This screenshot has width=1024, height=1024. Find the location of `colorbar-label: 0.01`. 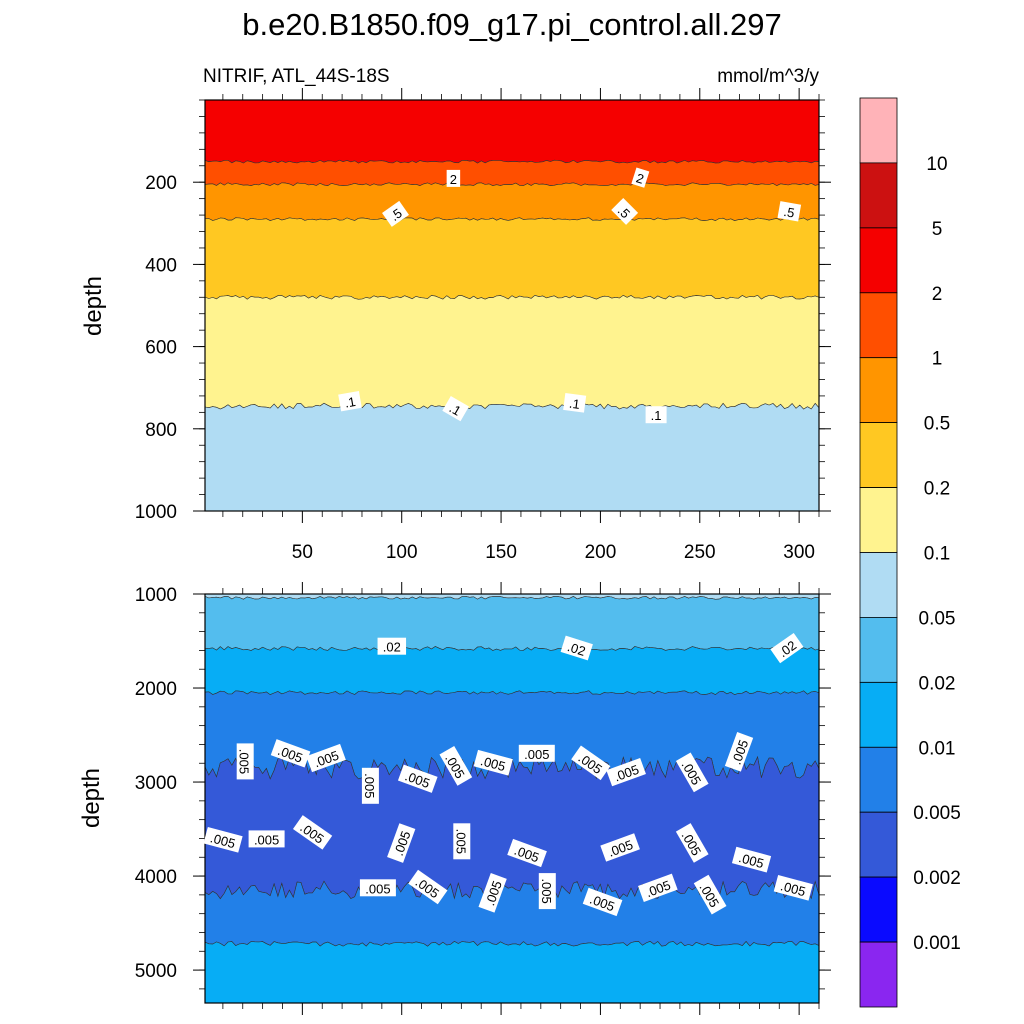

colorbar-label: 0.01 is located at coordinates (937, 748).